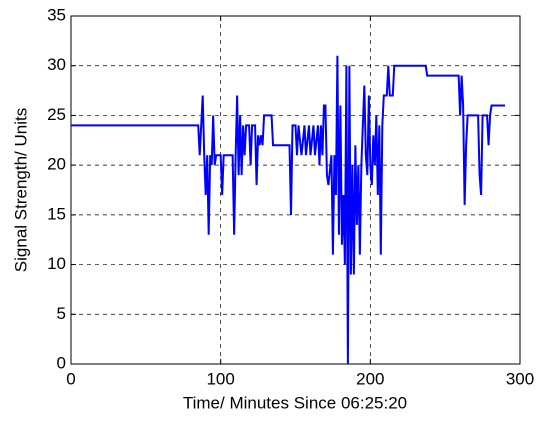 This screenshot has width=540, height=421. Describe the element at coordinates (56, 164) in the screenshot. I see `y-tick-label: 20` at that location.